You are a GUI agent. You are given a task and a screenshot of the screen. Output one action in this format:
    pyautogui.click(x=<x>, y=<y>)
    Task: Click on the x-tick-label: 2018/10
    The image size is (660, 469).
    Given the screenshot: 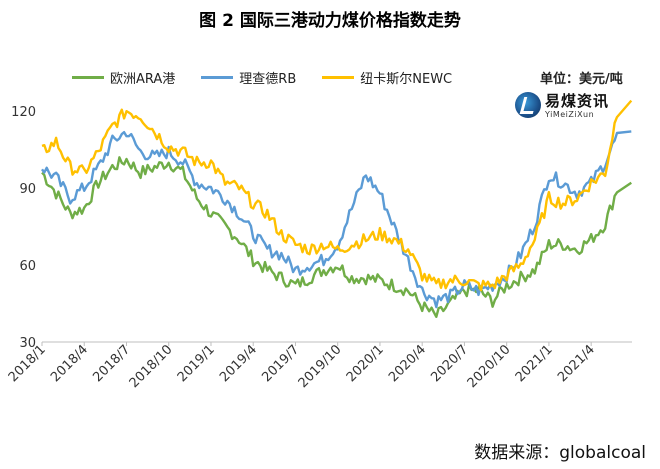 What is the action you would take?
    pyautogui.click(x=151, y=366)
    